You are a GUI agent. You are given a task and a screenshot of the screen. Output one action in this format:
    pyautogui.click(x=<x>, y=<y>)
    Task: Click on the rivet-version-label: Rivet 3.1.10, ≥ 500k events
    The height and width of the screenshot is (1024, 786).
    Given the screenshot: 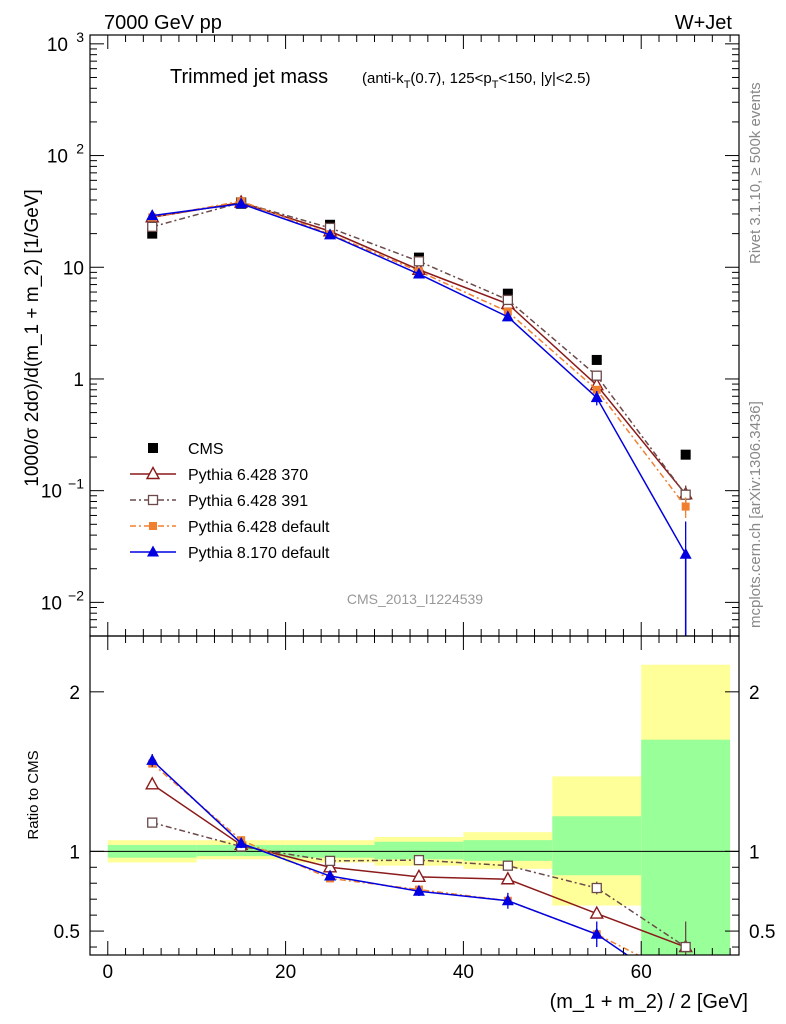 What is the action you would take?
    pyautogui.click(x=755, y=173)
    